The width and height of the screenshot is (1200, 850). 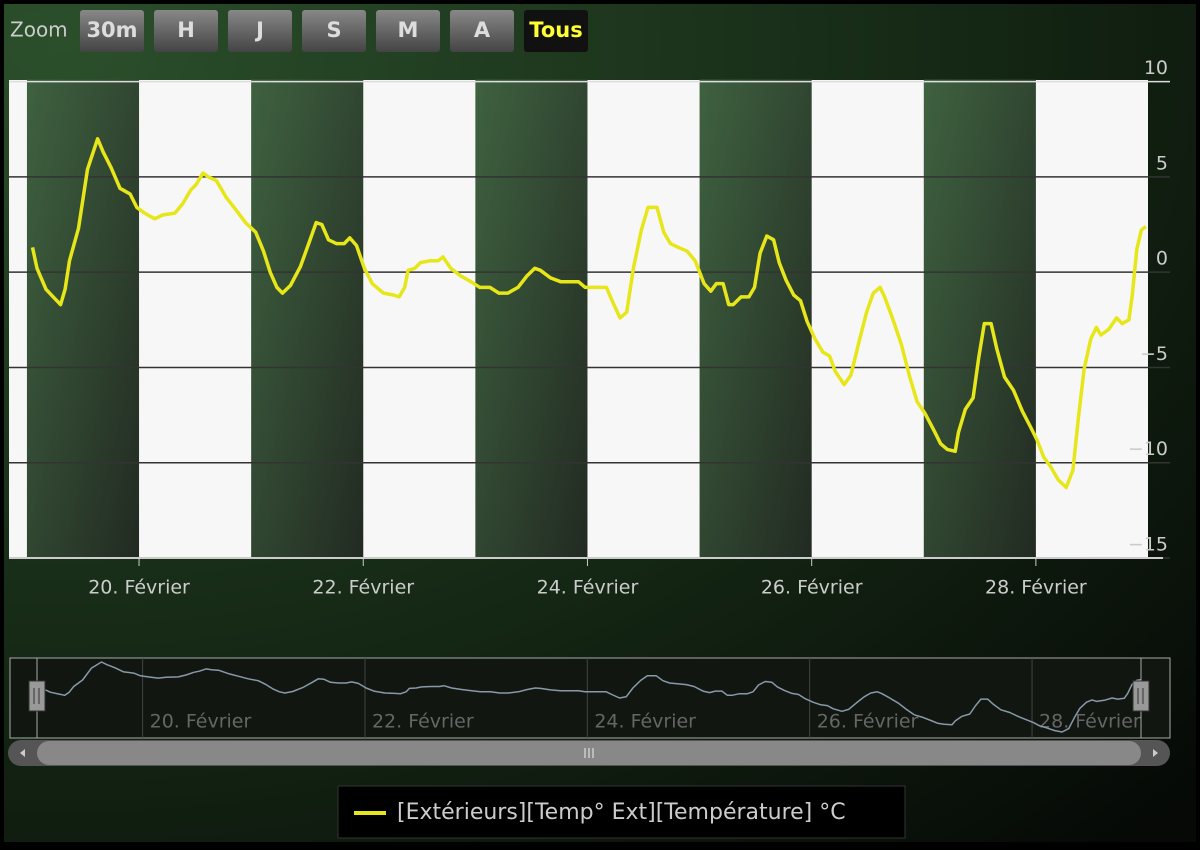 I want to click on y-tick-label: 10, so click(x=1156, y=68).